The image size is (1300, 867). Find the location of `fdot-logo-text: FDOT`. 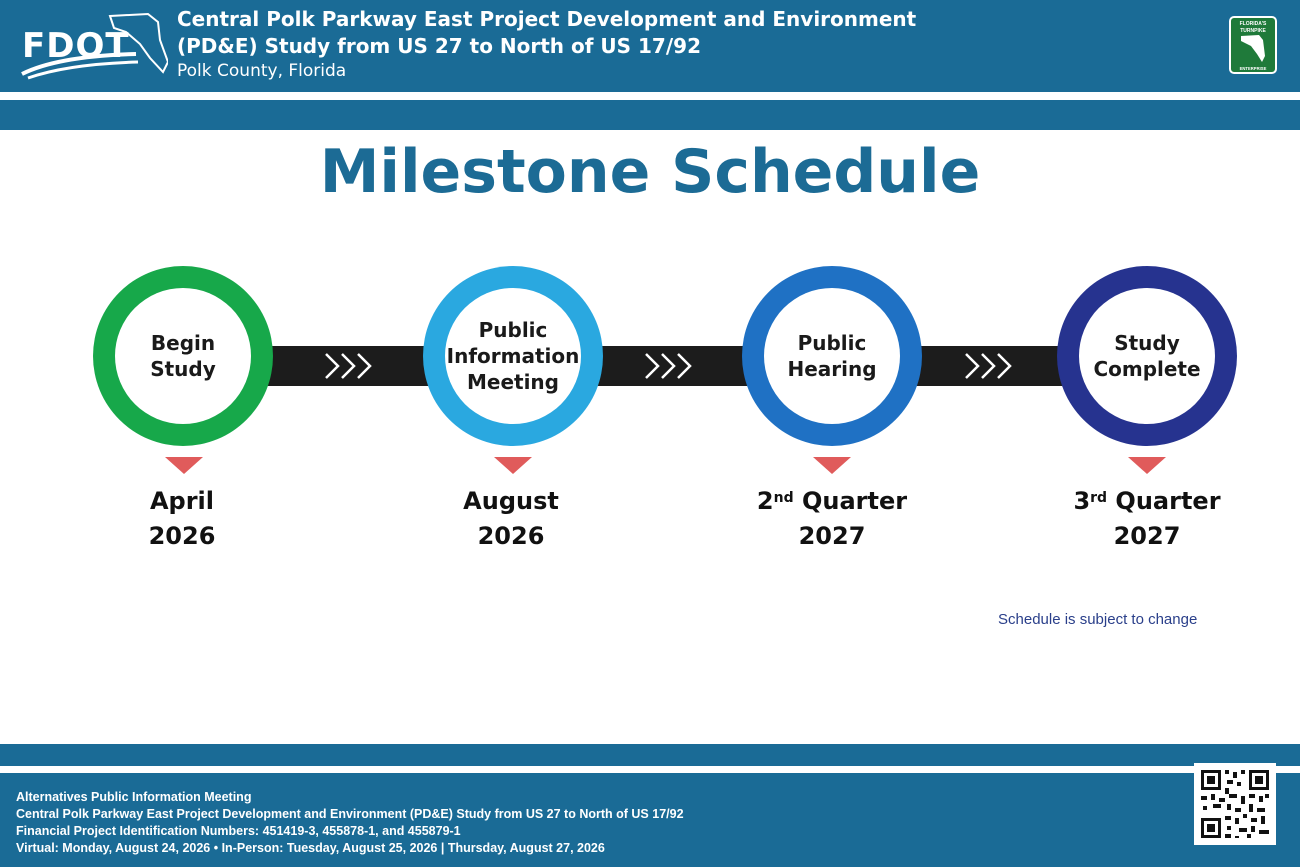

fdot-logo-text: FDOT is located at coordinates (76, 46).